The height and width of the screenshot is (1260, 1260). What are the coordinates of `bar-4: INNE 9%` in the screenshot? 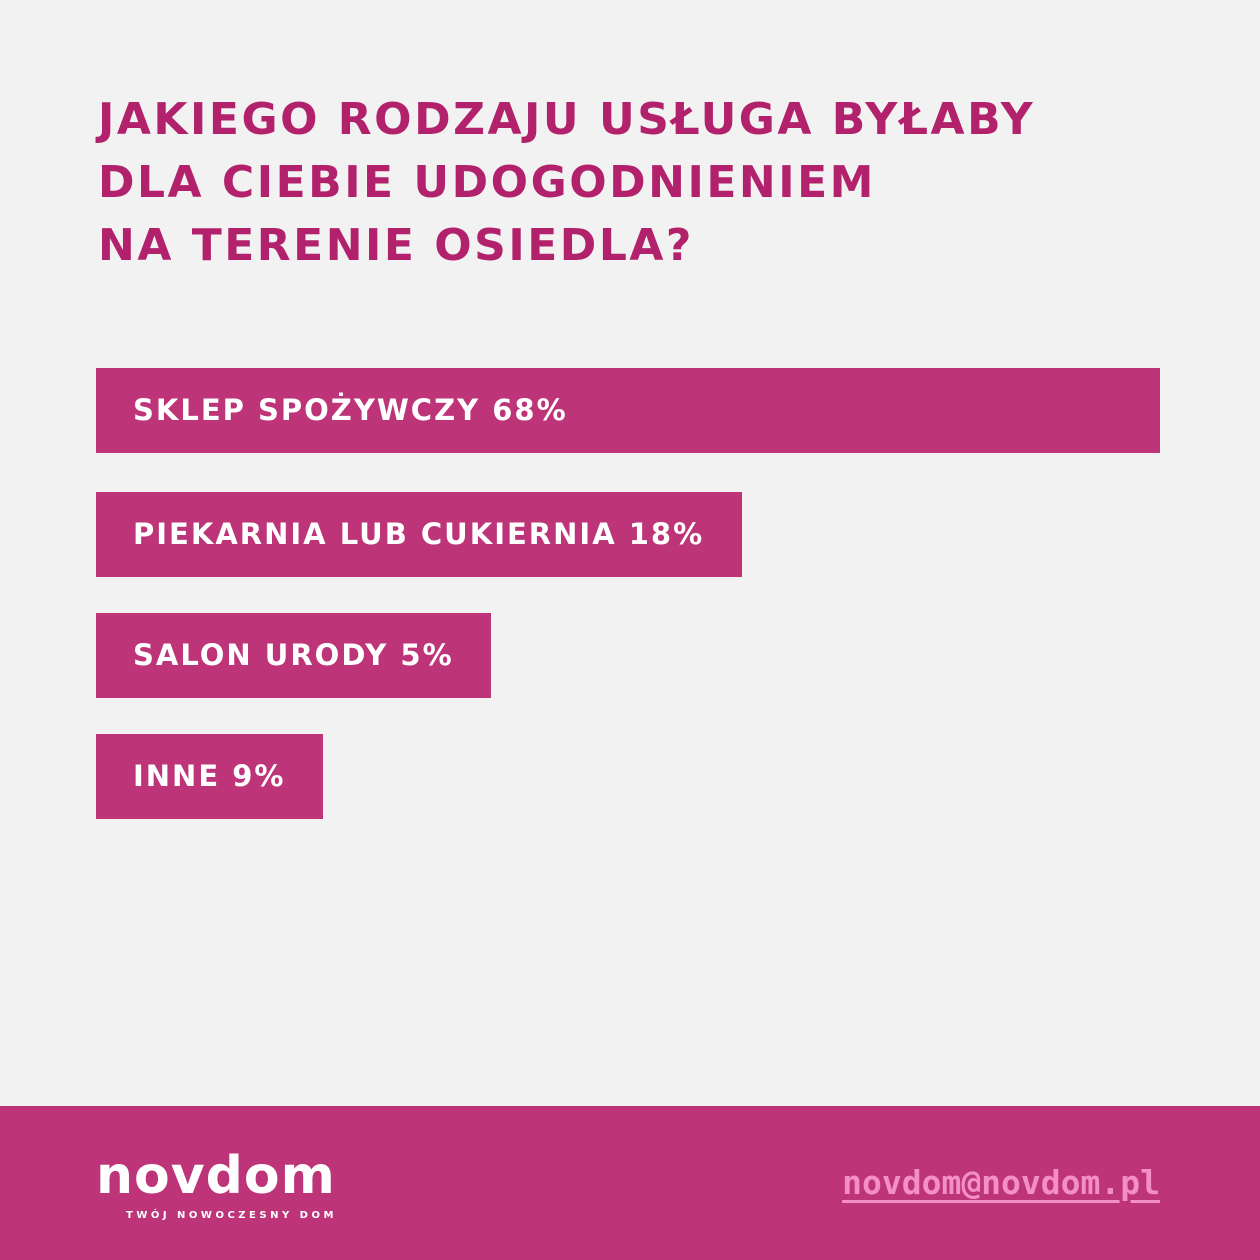 It's located at (209, 776).